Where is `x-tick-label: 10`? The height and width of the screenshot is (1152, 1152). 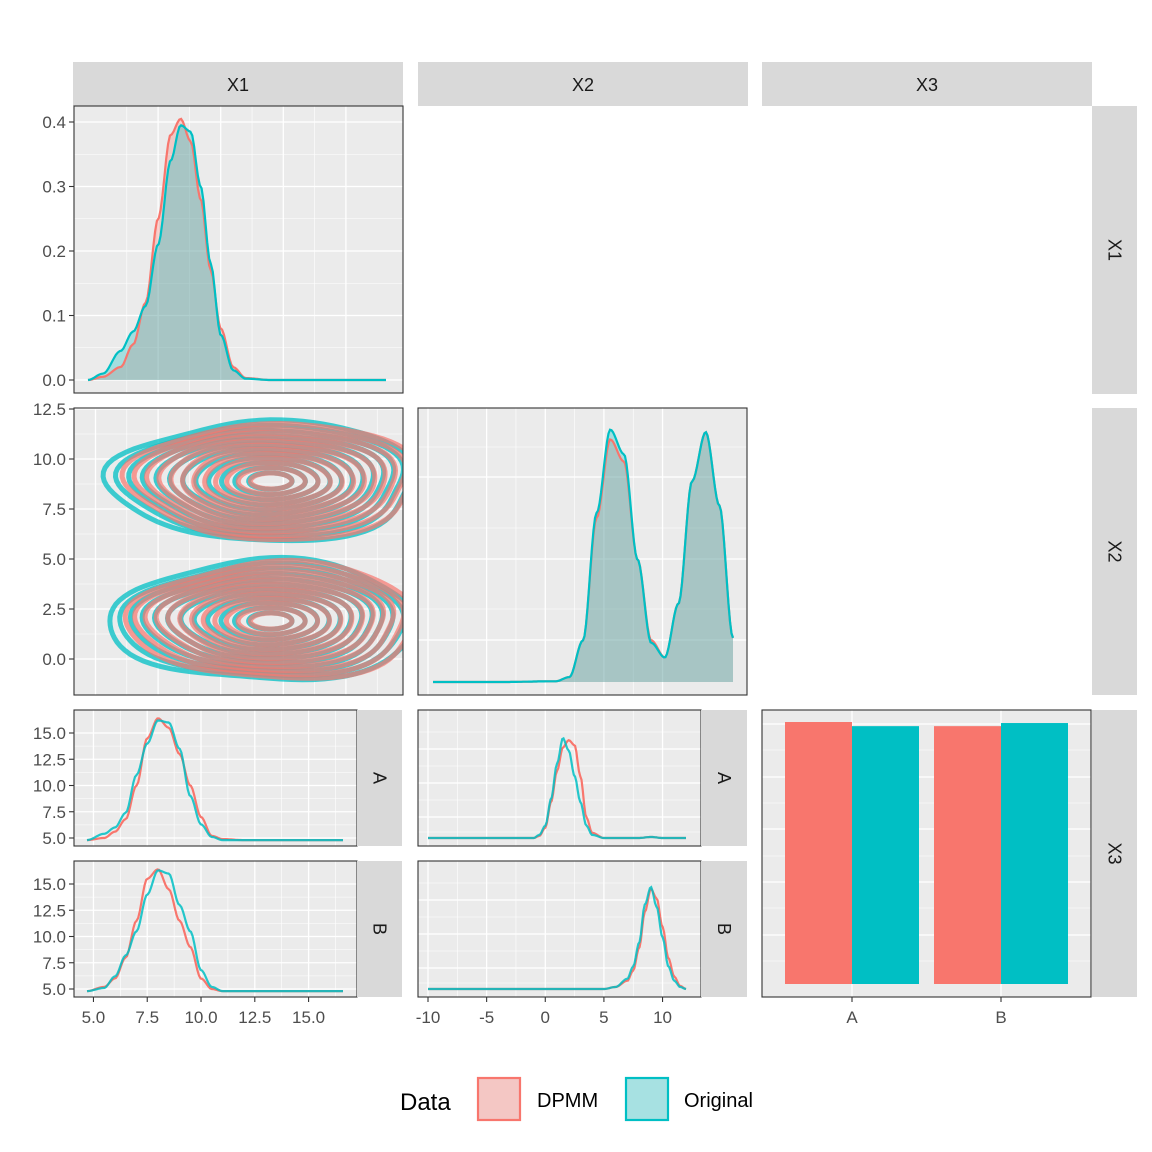 x-tick-label: 10 is located at coordinates (662, 1017).